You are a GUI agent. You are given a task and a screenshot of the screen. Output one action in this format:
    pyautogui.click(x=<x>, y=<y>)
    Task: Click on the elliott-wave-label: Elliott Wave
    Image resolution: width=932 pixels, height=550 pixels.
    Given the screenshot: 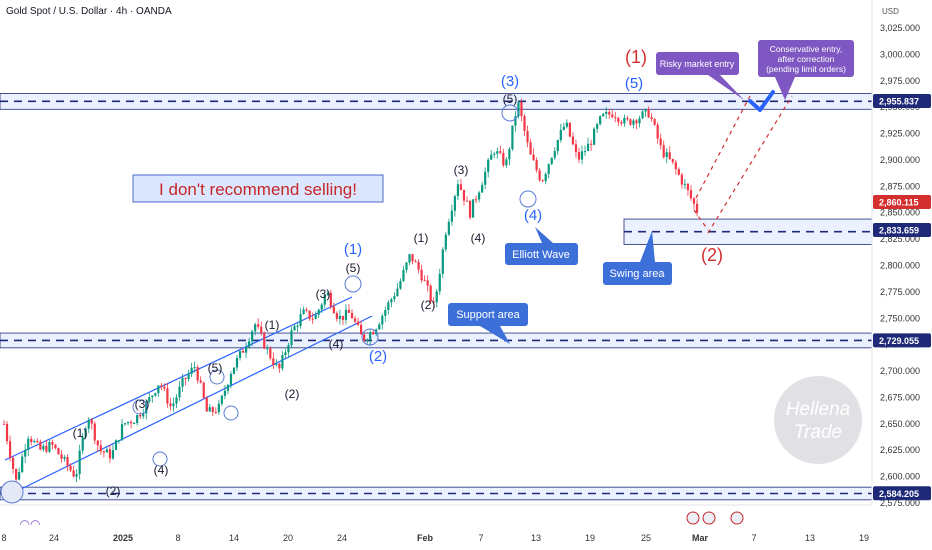 What is the action you would take?
    pyautogui.click(x=541, y=255)
    